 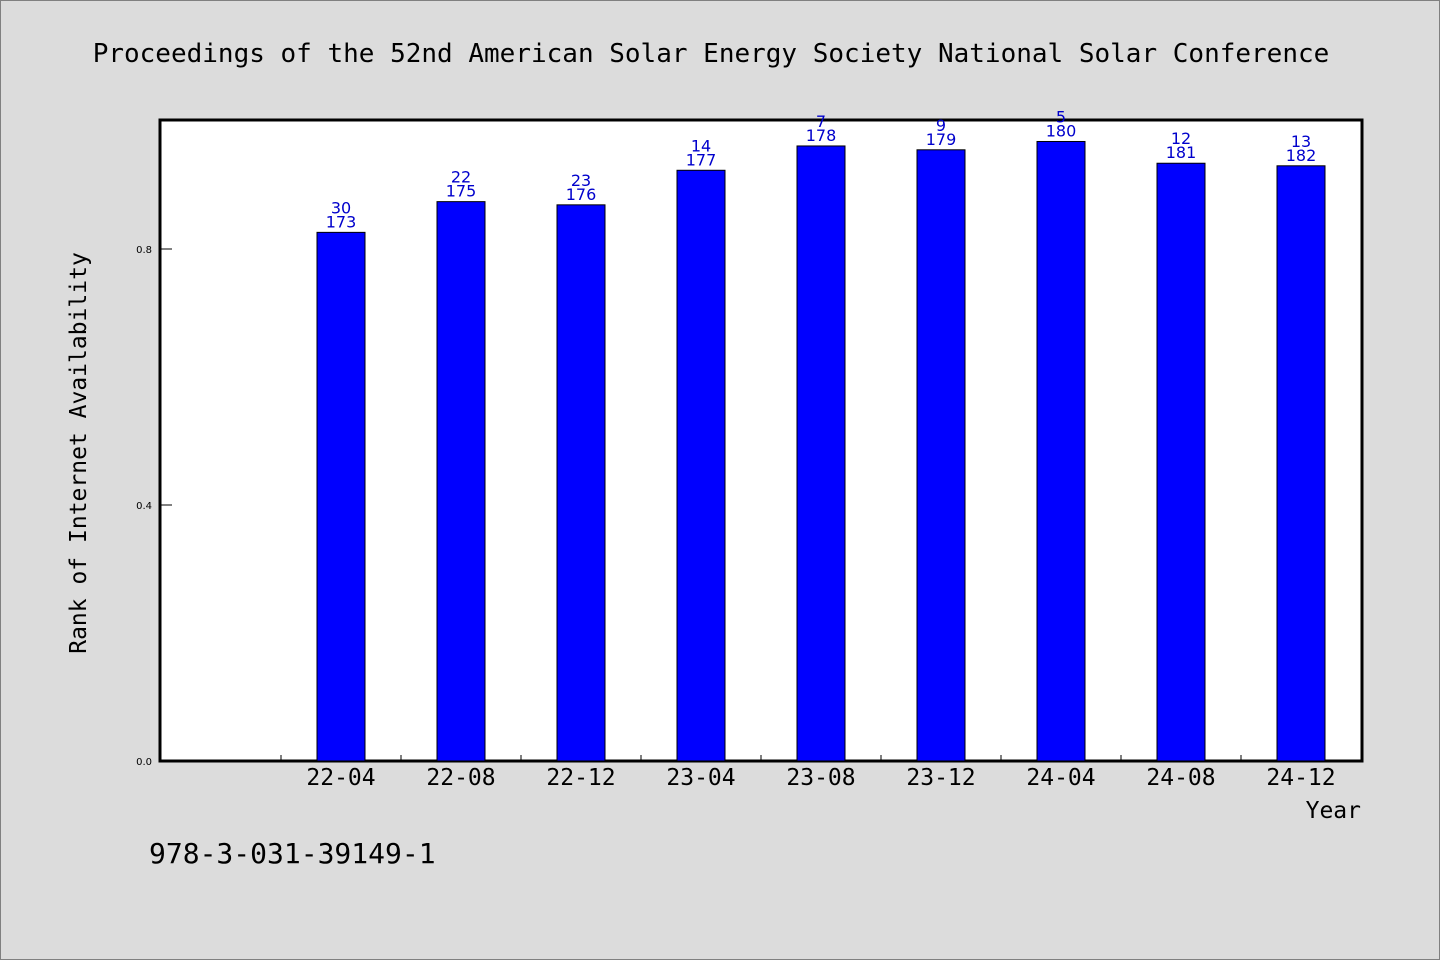 I want to click on total-label: 178, so click(x=821, y=135).